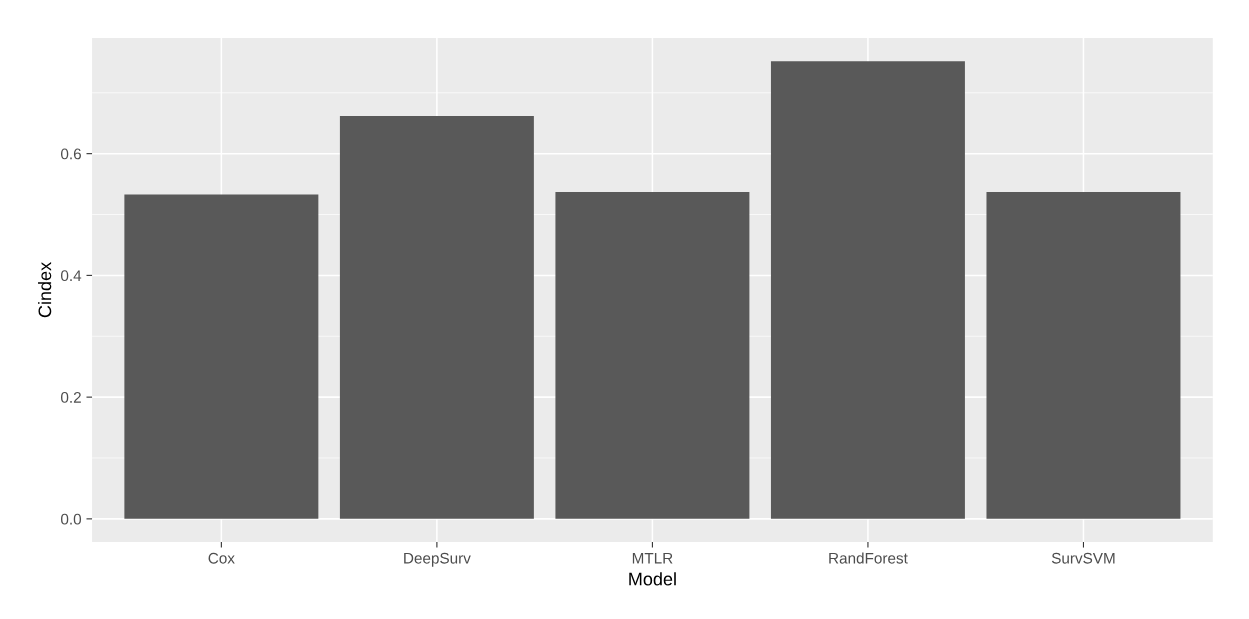 Image resolution: width=1249 pixels, height=619 pixels. What do you see at coordinates (652, 579) in the screenshot?
I see `x-axis-title: Model` at bounding box center [652, 579].